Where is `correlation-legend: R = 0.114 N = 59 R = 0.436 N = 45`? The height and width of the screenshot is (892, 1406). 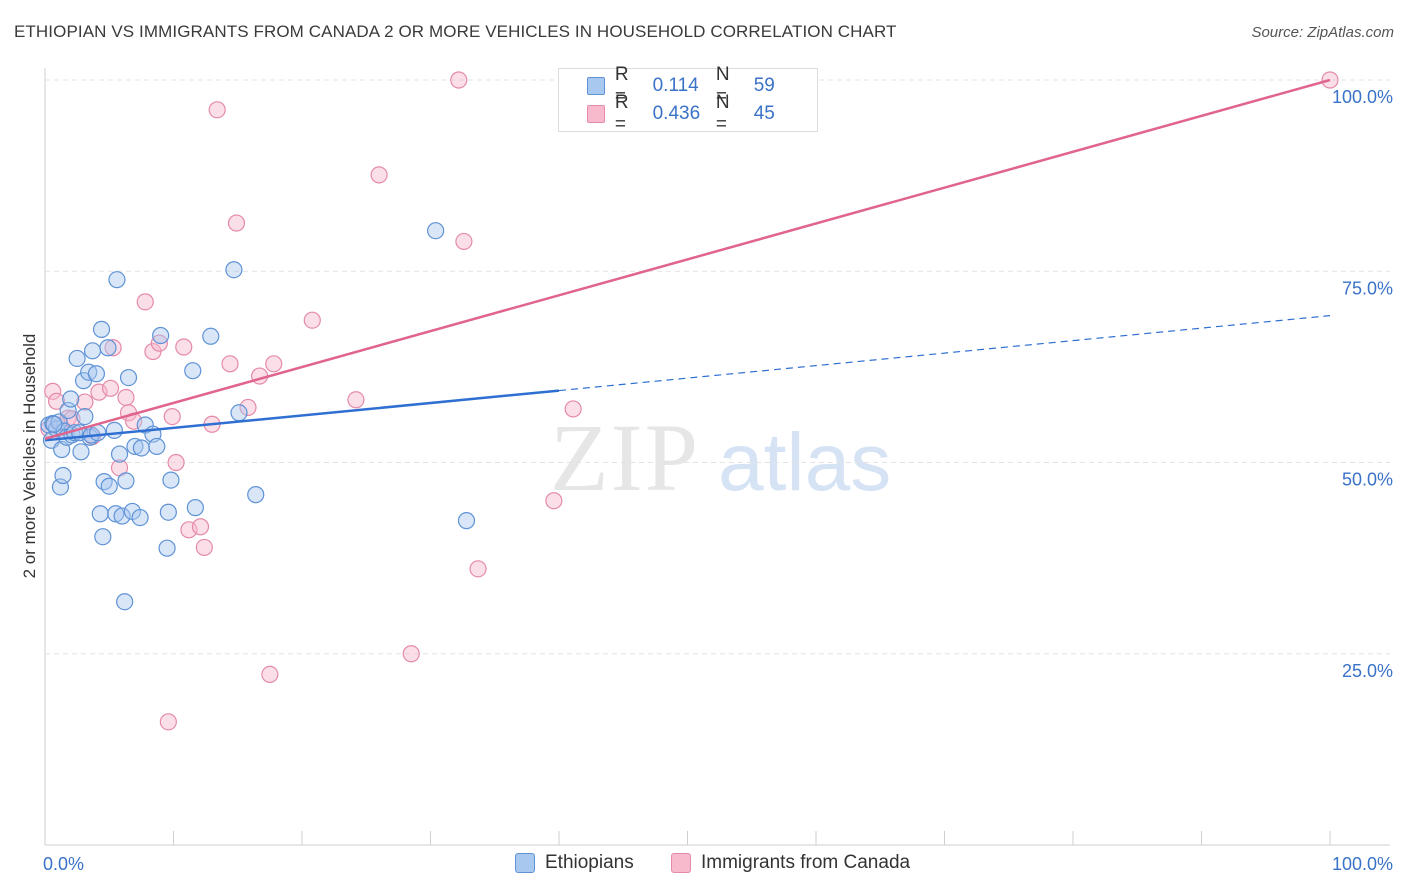 correlation-legend: R = 0.114 N = 59 R = 0.436 N = 45 is located at coordinates (688, 99).